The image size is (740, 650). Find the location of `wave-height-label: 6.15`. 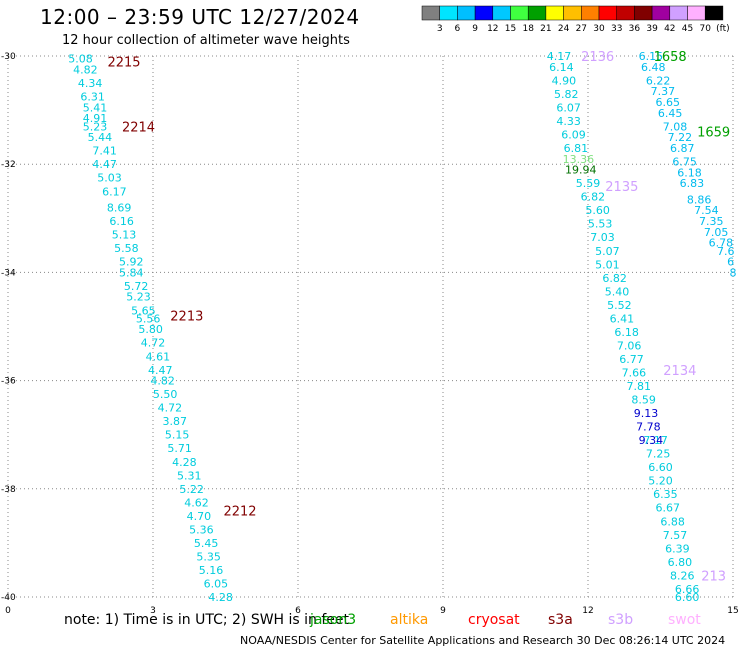

wave-height-label: 6.15 is located at coordinates (651, 56).